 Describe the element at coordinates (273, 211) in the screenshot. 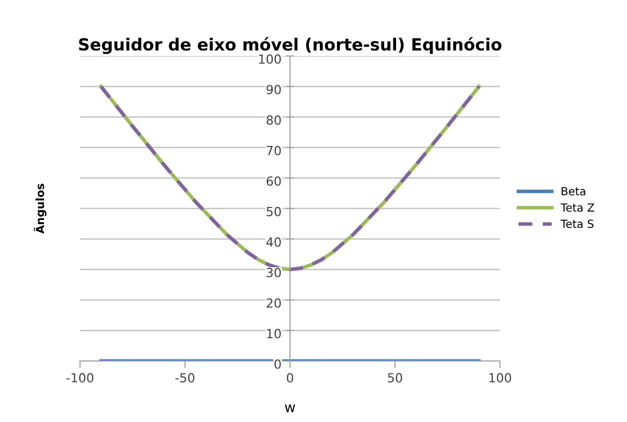

I see `y-tick-label: 50` at that location.